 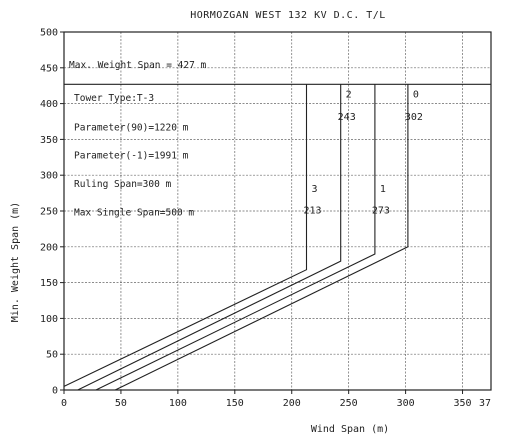 I want to click on x-tick-label: 150, so click(x=235, y=403).